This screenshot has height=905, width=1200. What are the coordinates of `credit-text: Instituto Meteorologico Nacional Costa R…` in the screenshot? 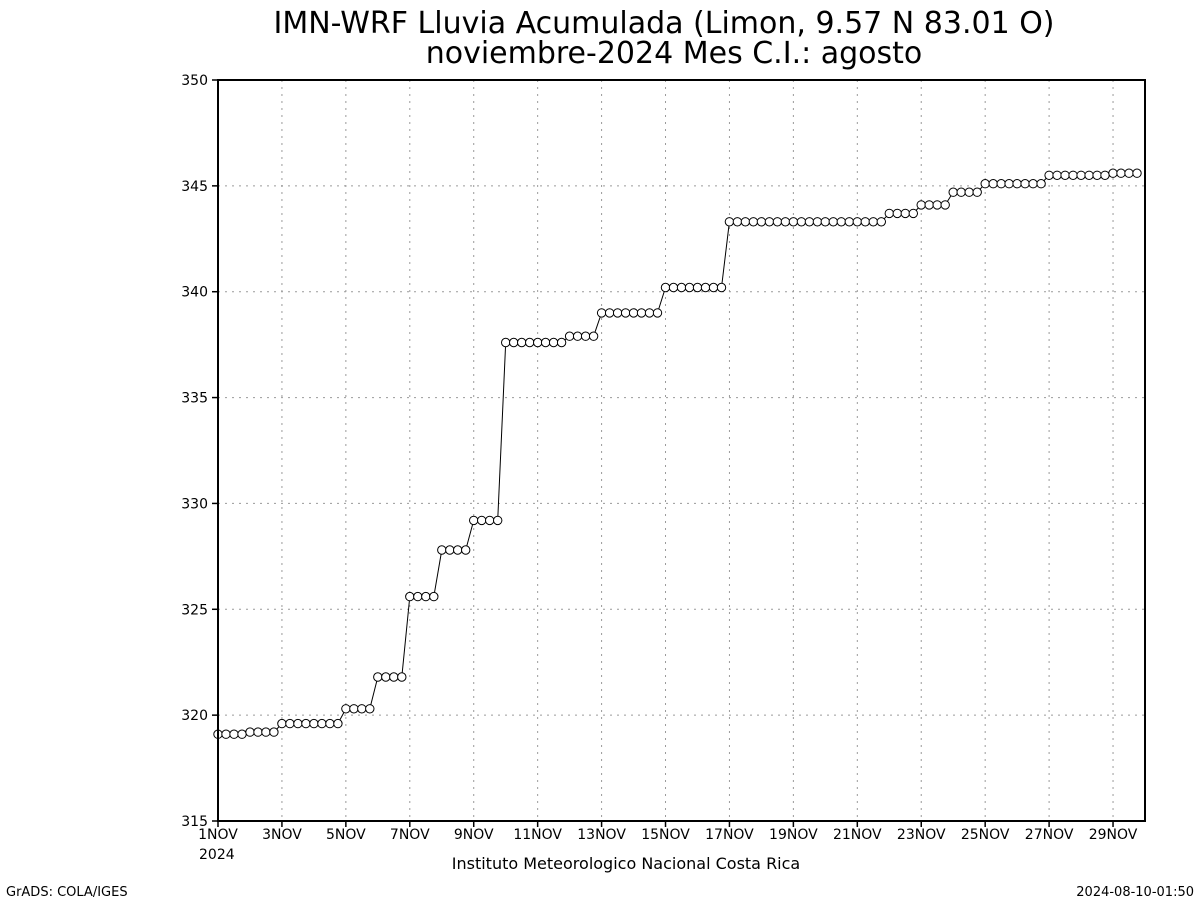 It's located at (626, 863).